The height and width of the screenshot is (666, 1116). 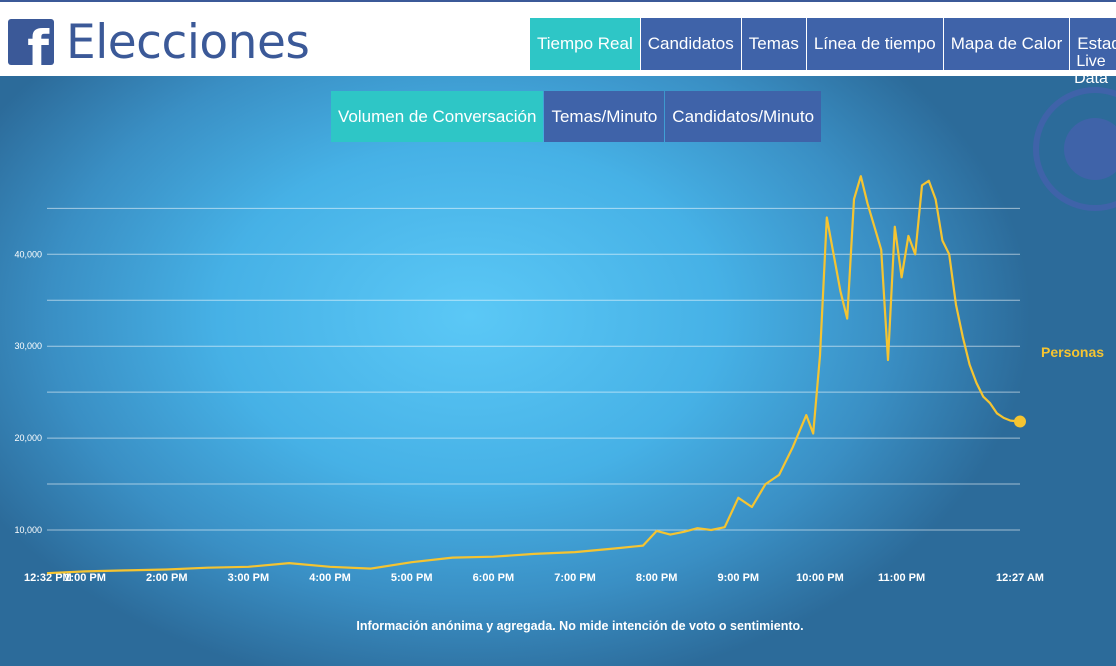 I want to click on x-tick-label: 12:27 AM, so click(x=1020, y=578).